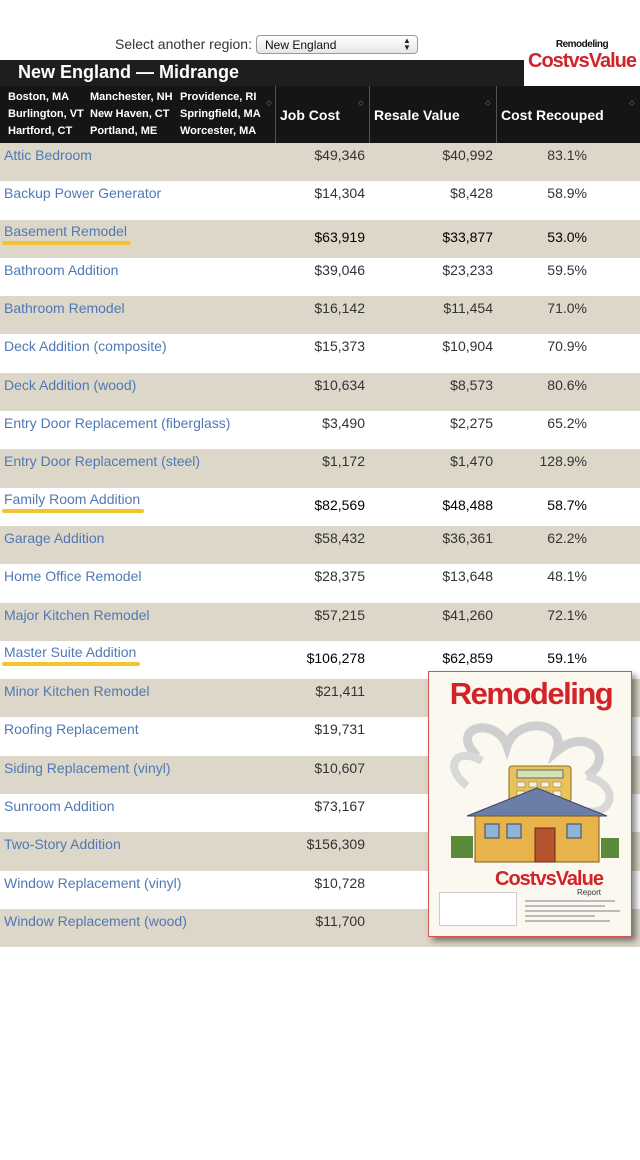 Image resolution: width=640 pixels, height=1160 pixels. Describe the element at coordinates (70, 384) in the screenshot. I see `project-link: Deck Addition (wood)` at that location.